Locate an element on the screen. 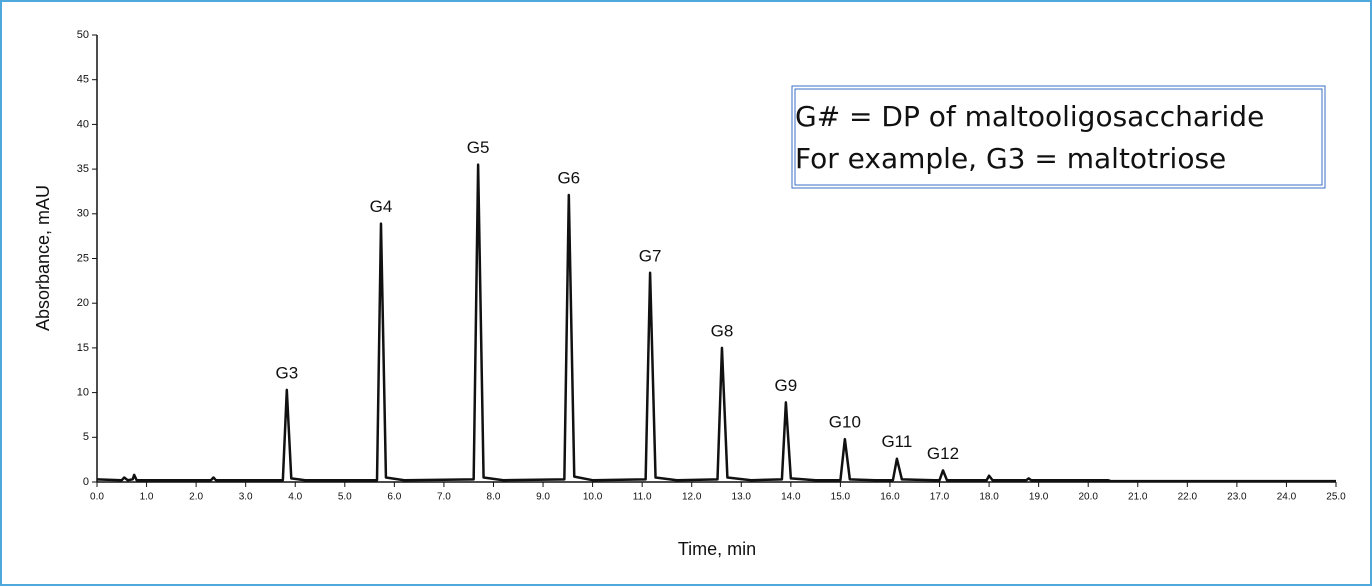 The width and height of the screenshot is (1372, 586). y-tick-label: 25 is located at coordinates (83, 258).